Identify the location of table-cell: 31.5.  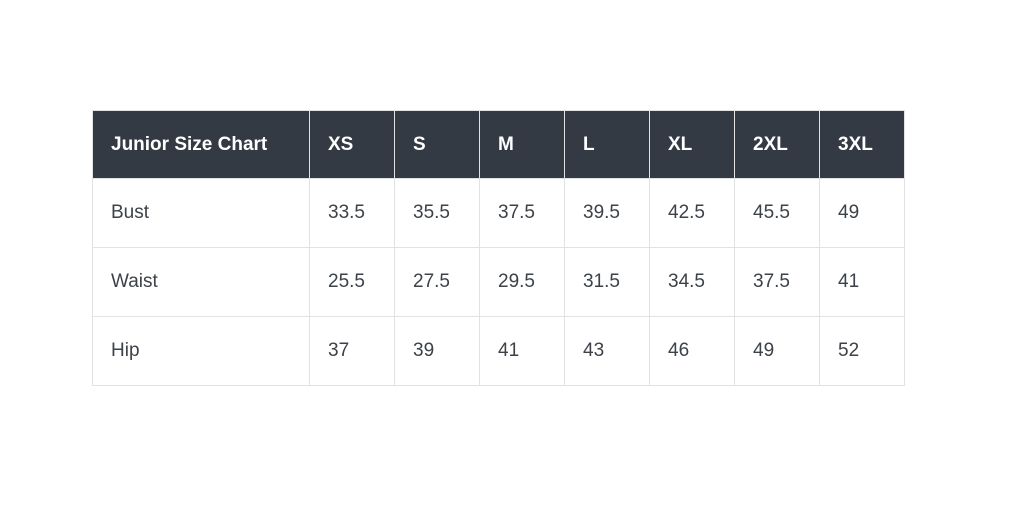
(607, 282).